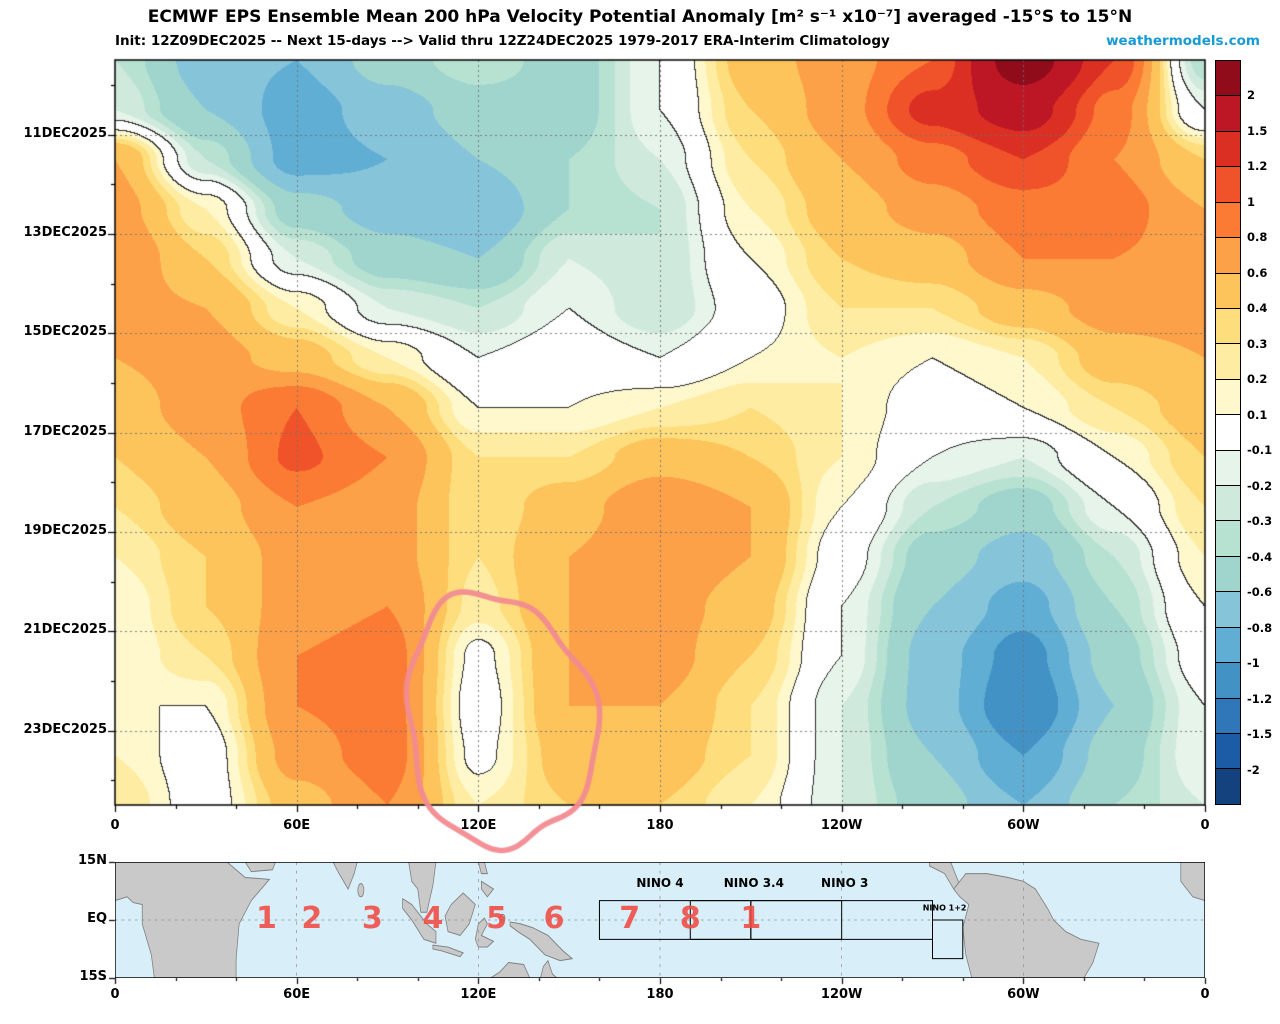 Image resolution: width=1280 pixels, height=1024 pixels. Describe the element at coordinates (92, 860) in the screenshot. I see `map-y-tick-label: 15N` at that location.